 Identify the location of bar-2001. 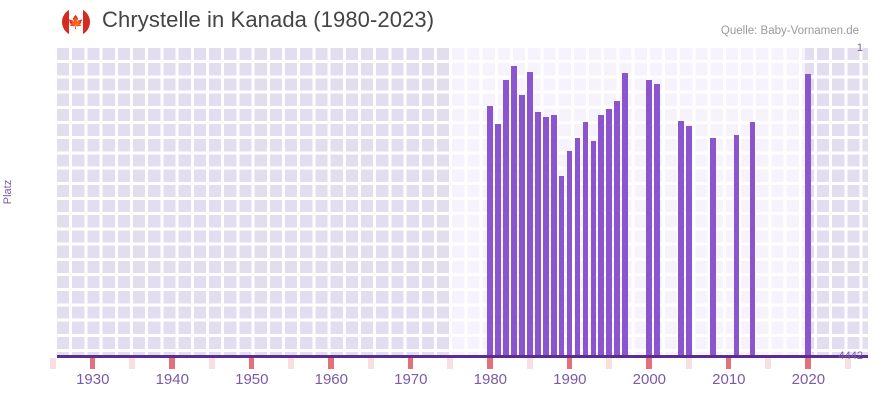
(657, 220).